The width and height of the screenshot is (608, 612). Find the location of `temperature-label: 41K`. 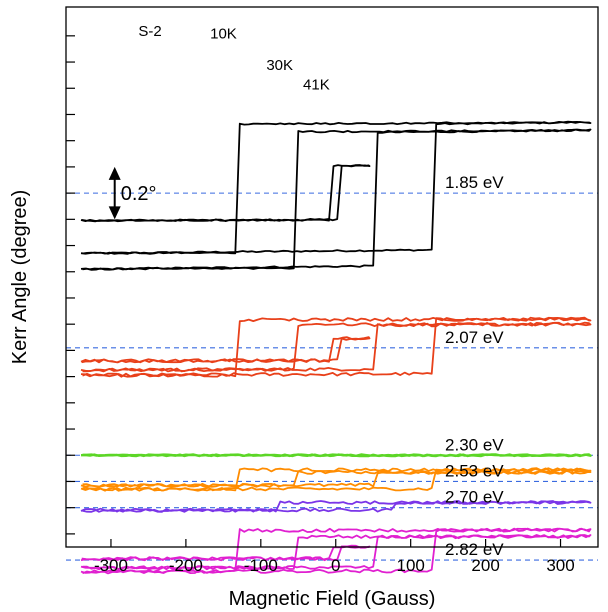

temperature-label: 41K is located at coordinates (316, 85).